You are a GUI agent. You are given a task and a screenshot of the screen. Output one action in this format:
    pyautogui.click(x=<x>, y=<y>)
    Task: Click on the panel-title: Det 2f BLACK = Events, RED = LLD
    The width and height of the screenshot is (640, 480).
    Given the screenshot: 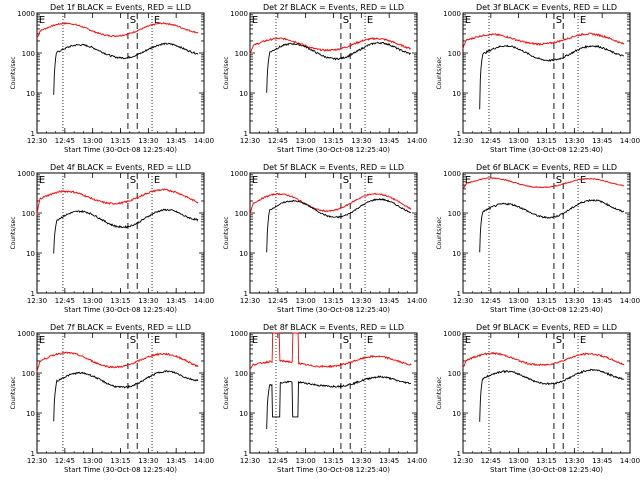 What is the action you would take?
    pyautogui.click(x=333, y=7)
    